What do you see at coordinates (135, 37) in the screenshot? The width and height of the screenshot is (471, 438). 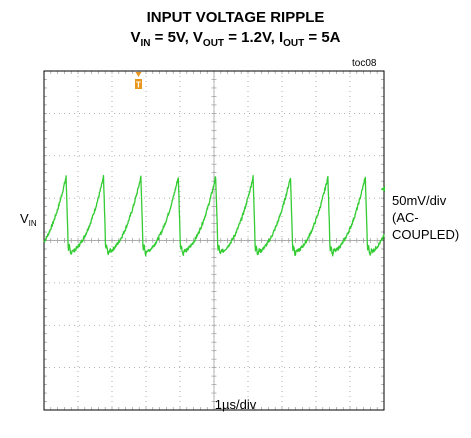 I see `subtitle-vin-symbol: V` at bounding box center [135, 37].